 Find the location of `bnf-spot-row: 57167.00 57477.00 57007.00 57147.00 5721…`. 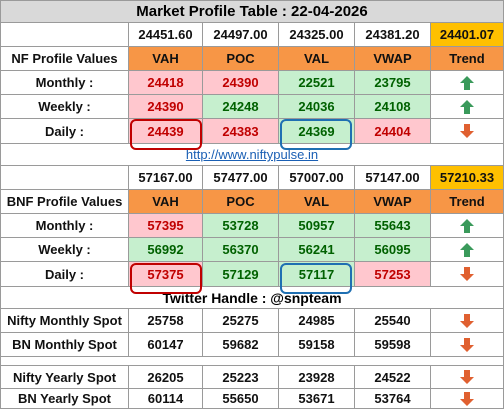

bnf-spot-row: 57167.00 57477.00 57007.00 57147.00 5721… is located at coordinates (252, 177).